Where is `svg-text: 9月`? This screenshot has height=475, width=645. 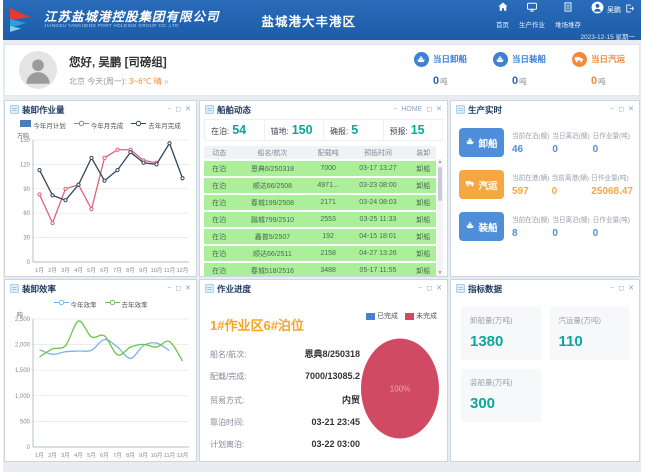 svg-text: 9月 is located at coordinates (143, 270).